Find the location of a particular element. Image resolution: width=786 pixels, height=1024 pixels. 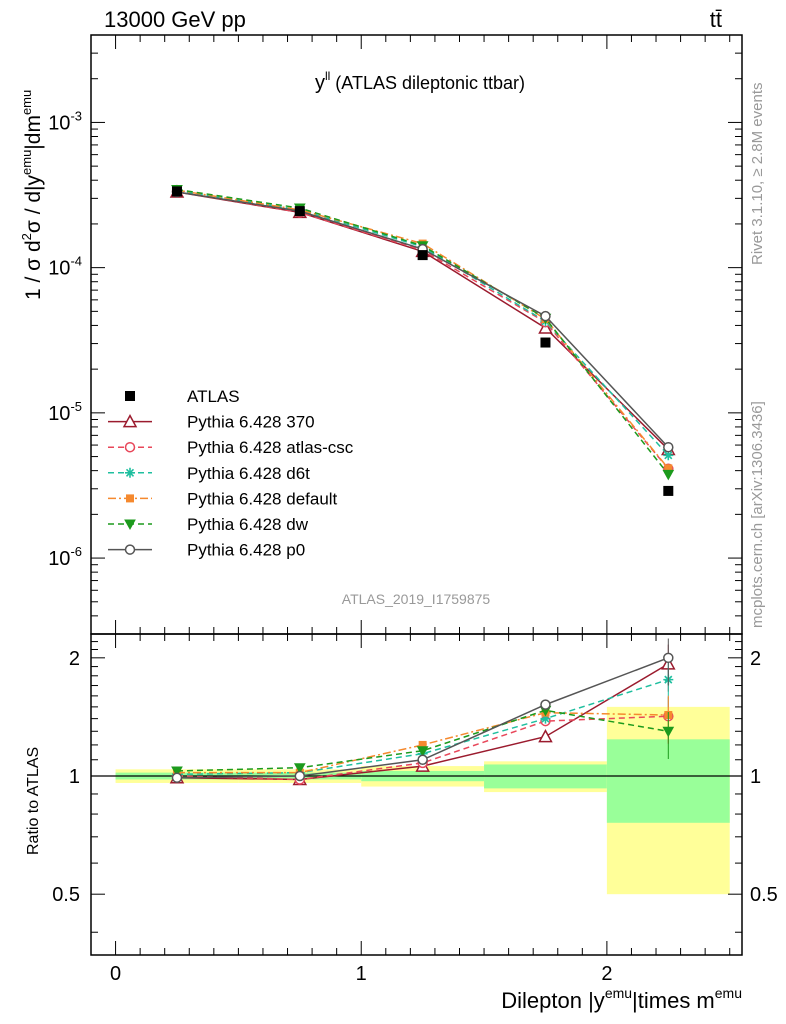

plot-title: yll (ATLAS dileptonic ttbar) is located at coordinates (420, 81).